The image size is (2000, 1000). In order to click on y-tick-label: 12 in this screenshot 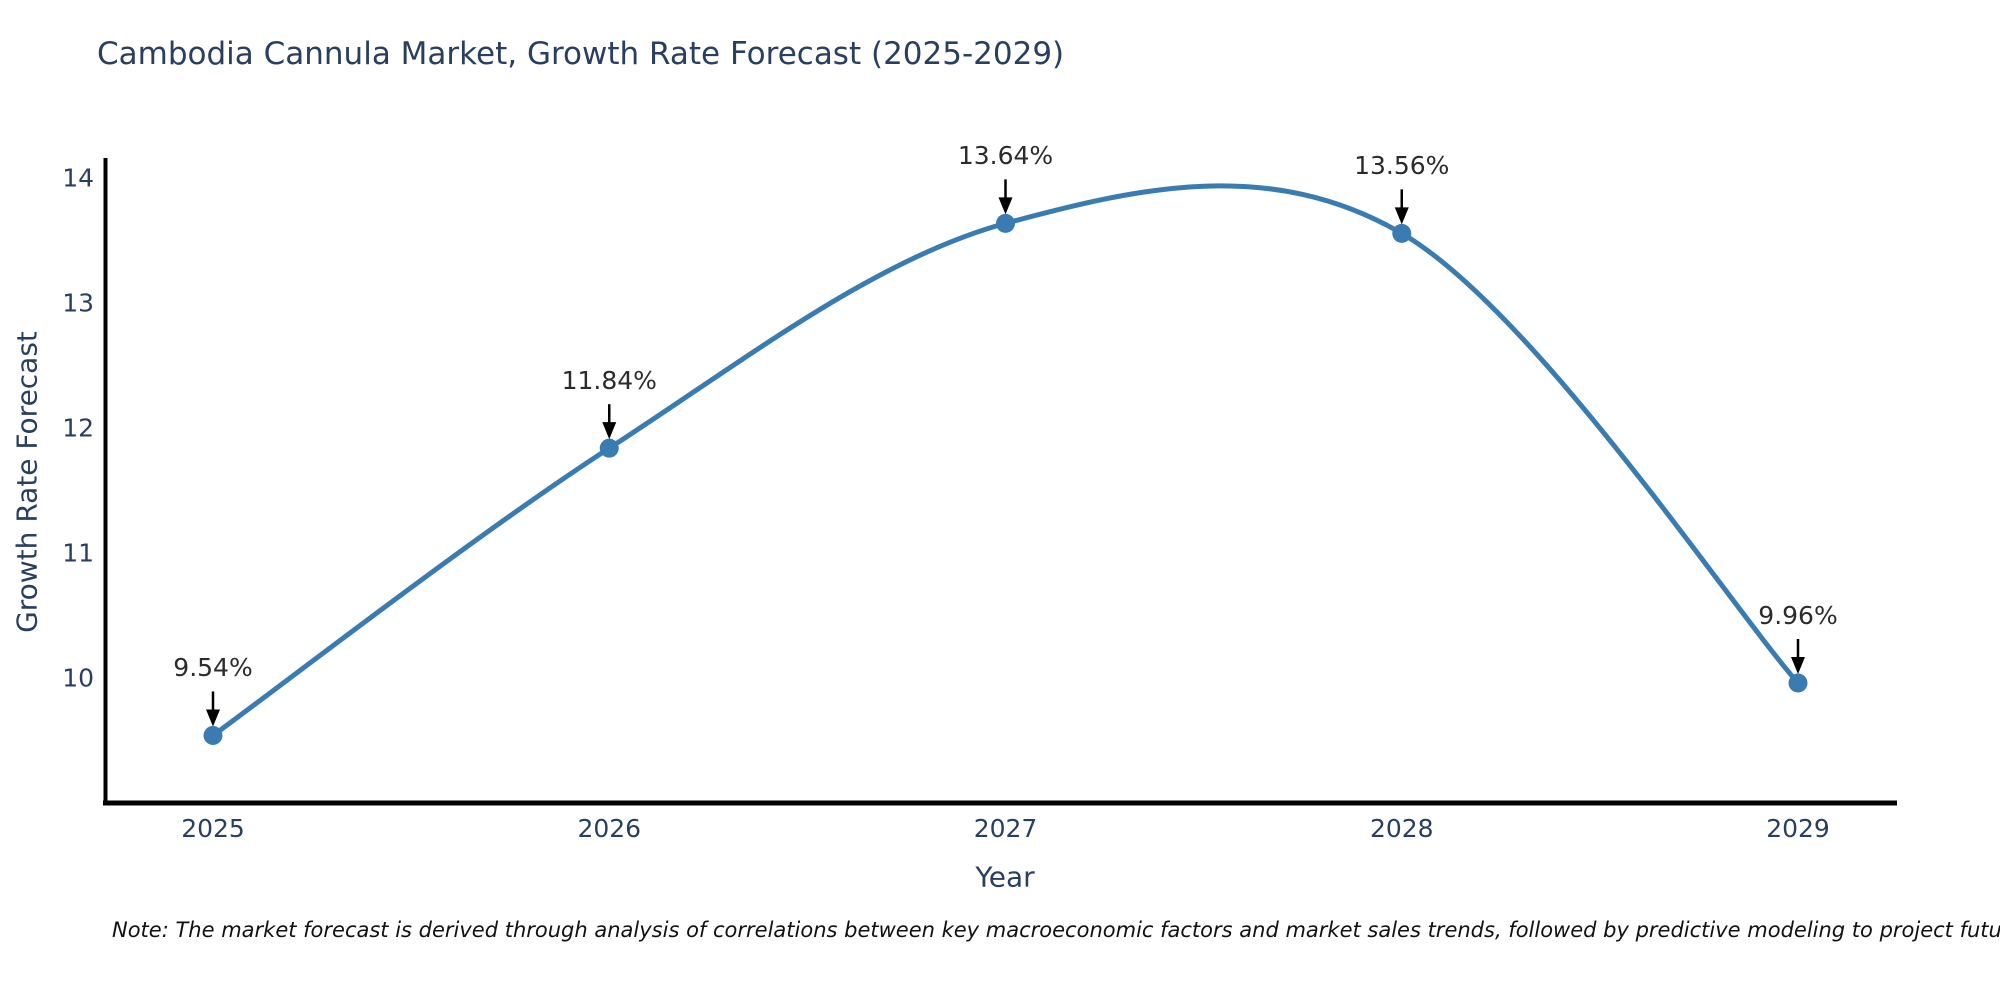, I will do `click(78, 428)`.